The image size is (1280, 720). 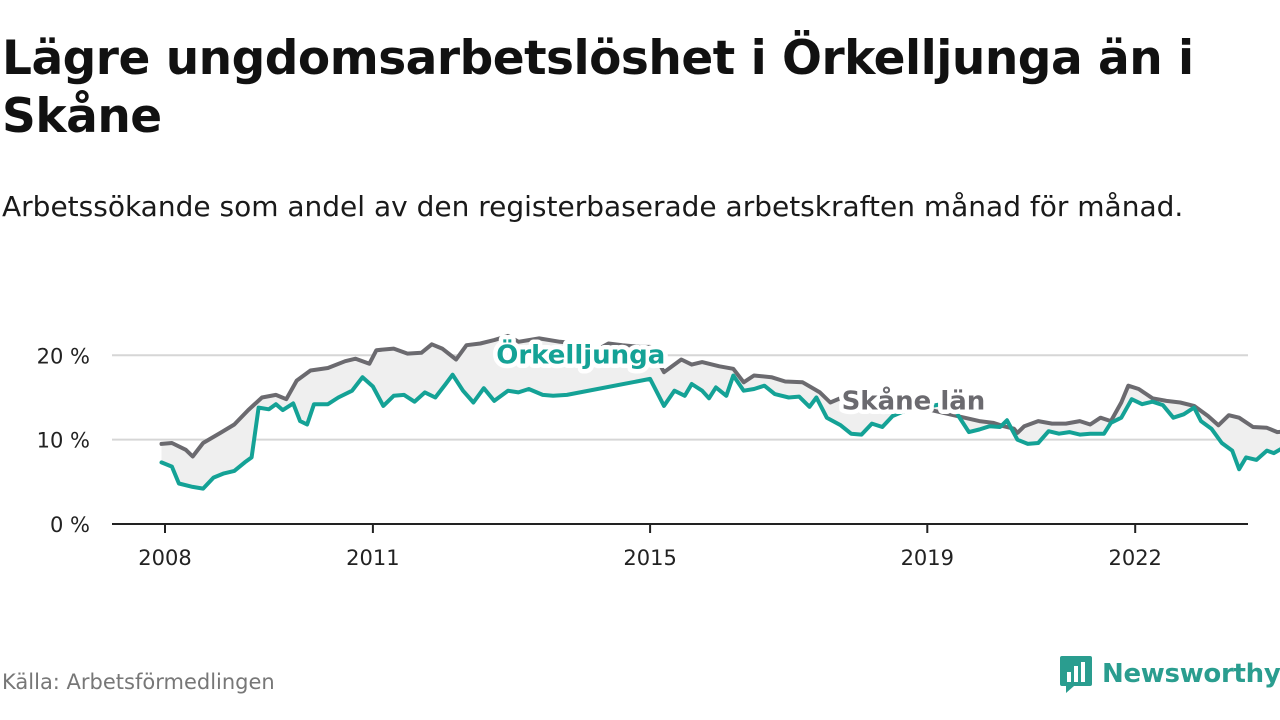 What do you see at coordinates (649, 558) in the screenshot?
I see `x-tick-label: 2015` at bounding box center [649, 558].